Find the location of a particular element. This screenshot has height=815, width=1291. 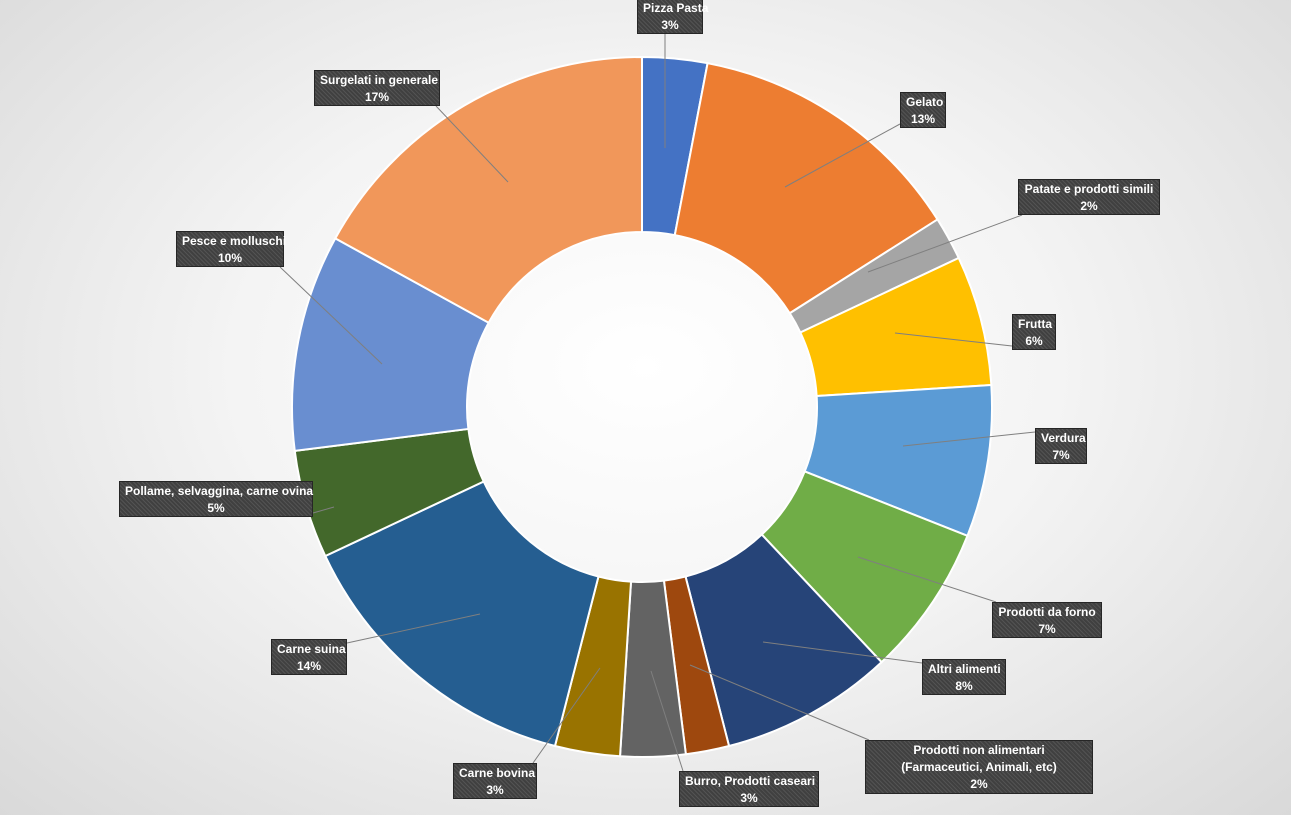

leader-line-prodotti-non-alimentari-farmaceutici-animali-etc is located at coordinates (779, 702).